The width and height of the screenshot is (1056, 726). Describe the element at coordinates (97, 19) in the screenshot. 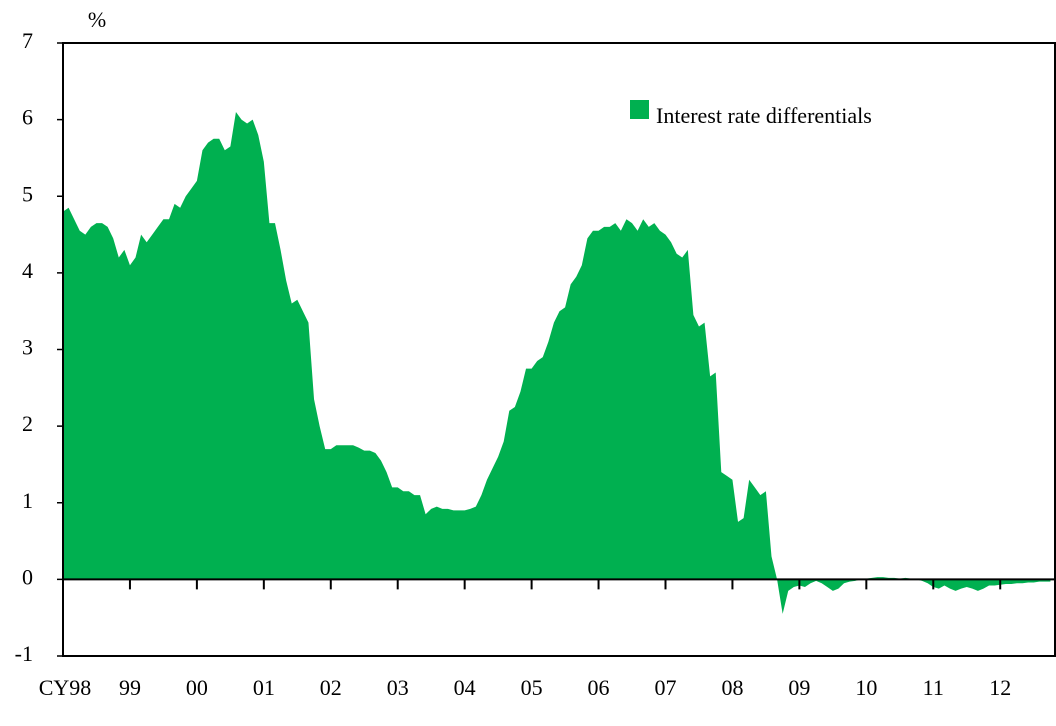

I see `y-axis-label: %` at that location.